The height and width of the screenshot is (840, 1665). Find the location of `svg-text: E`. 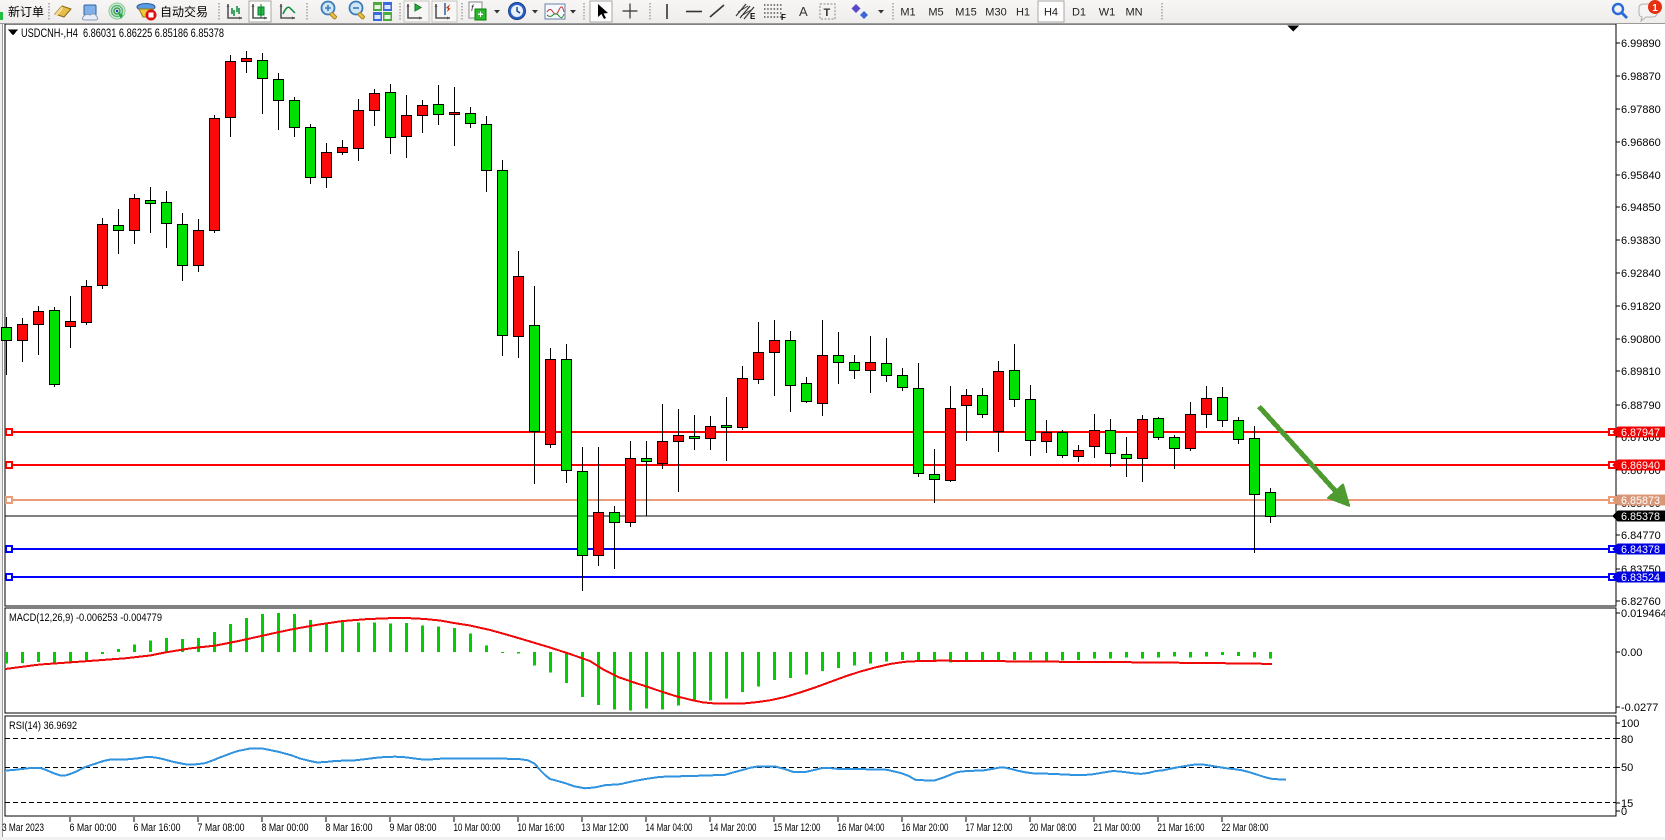

svg-text: E is located at coordinates (753, 16).